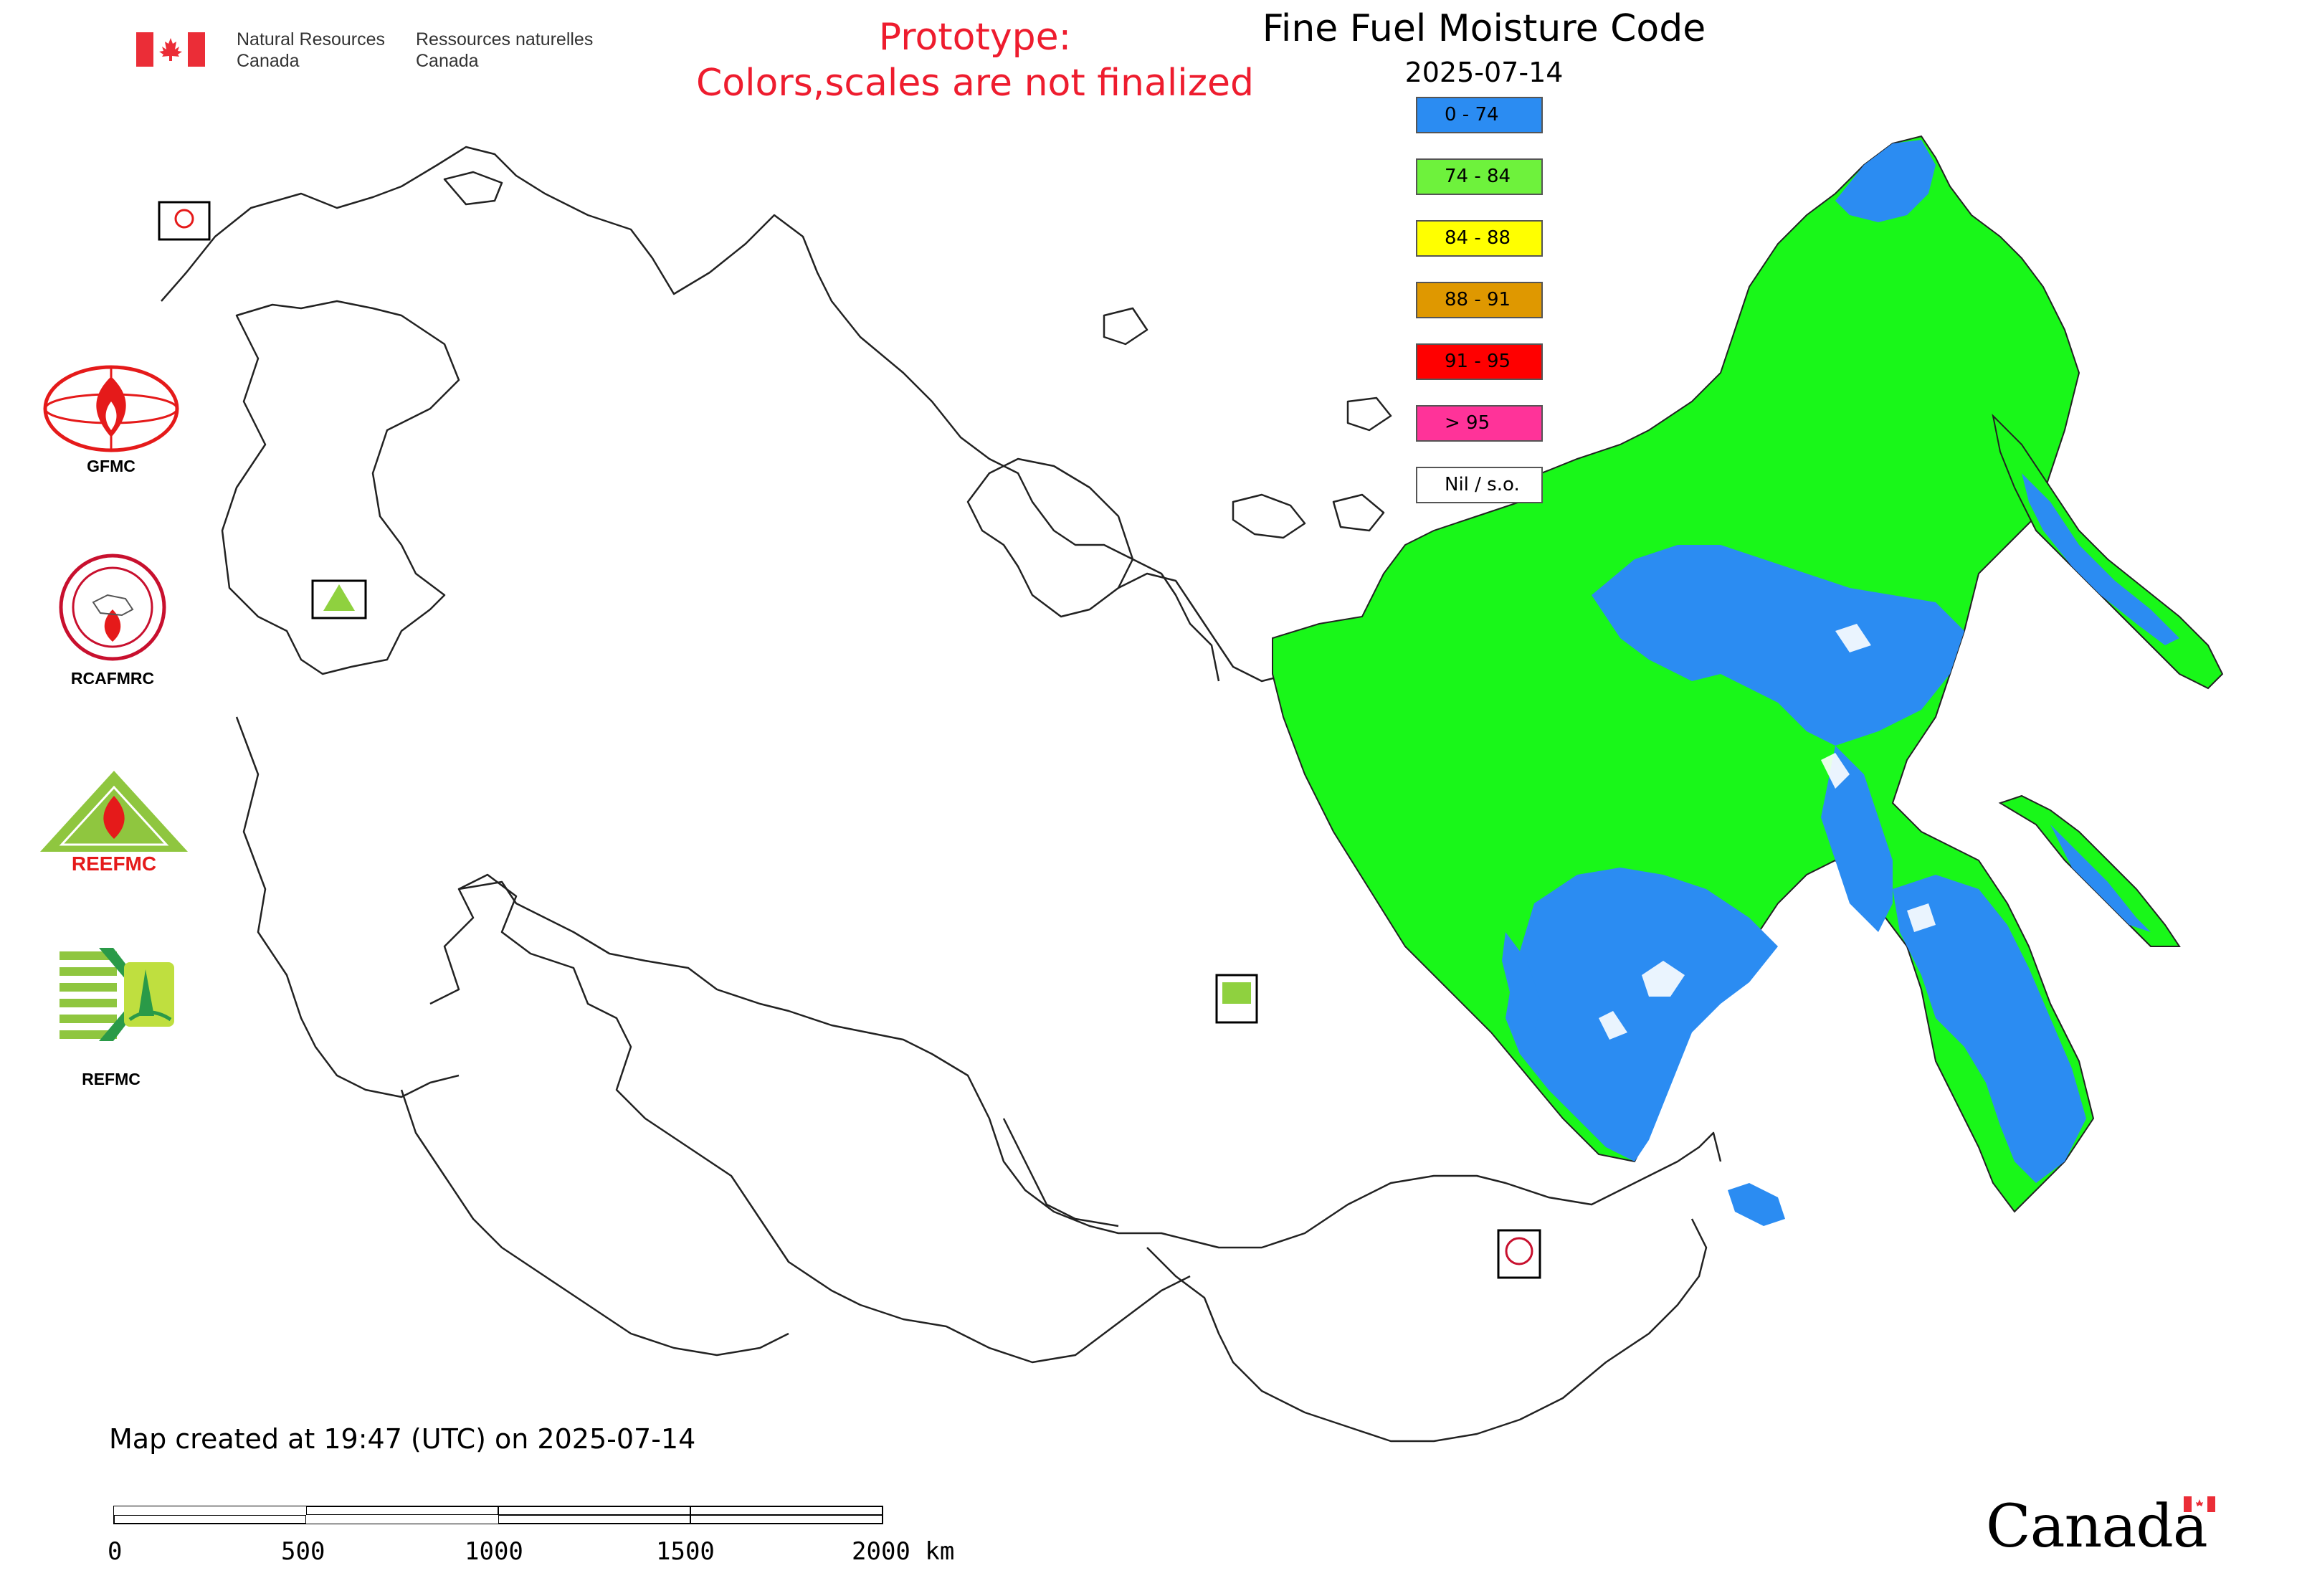  What do you see at coordinates (402, 1439) in the screenshot?
I see `map-created-note: Map created at 19:47 (UTC) on 2025-07-14` at bounding box center [402, 1439].